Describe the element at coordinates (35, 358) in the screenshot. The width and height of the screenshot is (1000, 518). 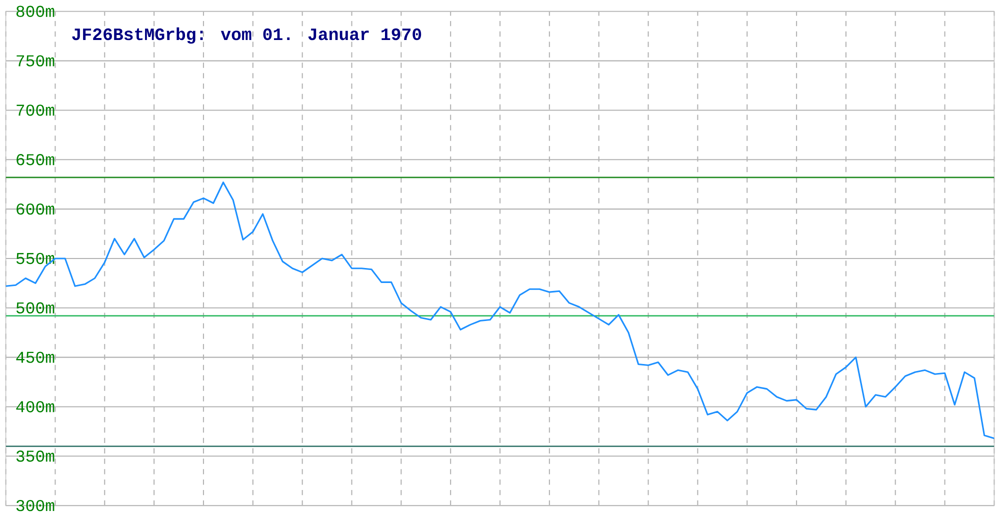
I see `y-tick-label: 450m` at that location.